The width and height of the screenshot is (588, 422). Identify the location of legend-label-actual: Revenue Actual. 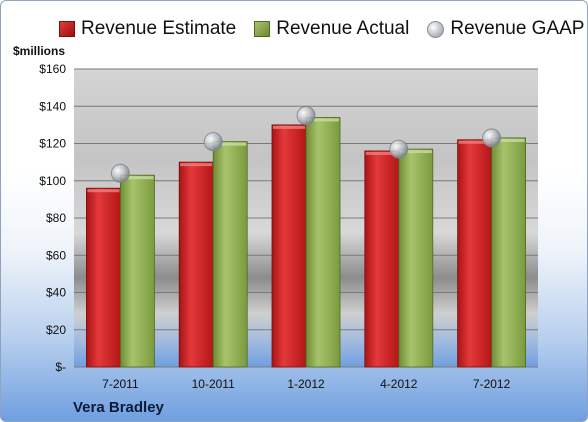
(343, 28).